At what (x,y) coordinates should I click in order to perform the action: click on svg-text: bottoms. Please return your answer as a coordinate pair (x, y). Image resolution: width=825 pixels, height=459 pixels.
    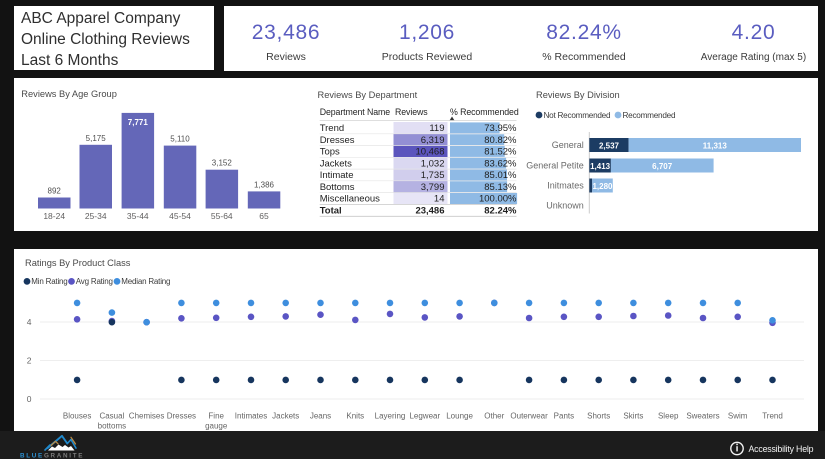
    Looking at the image, I should click on (112, 426).